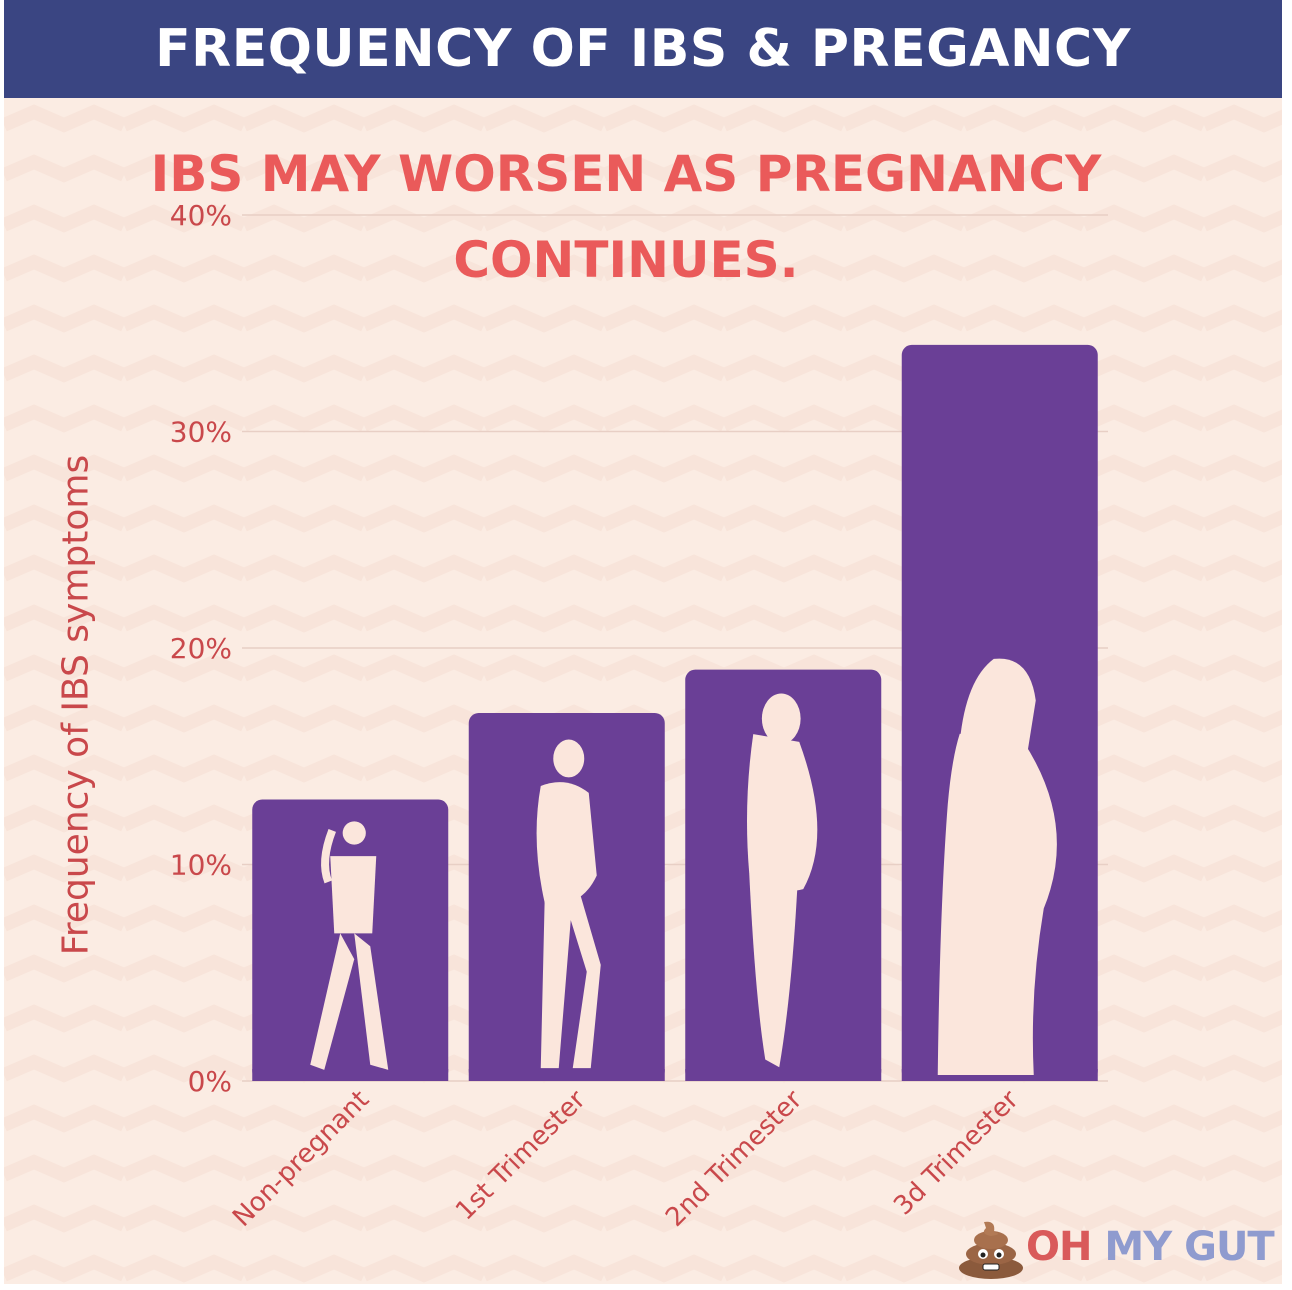 This screenshot has height=1290, width=1292. Describe the element at coordinates (201, 432) in the screenshot. I see `y-tick-label: 30%` at that location.